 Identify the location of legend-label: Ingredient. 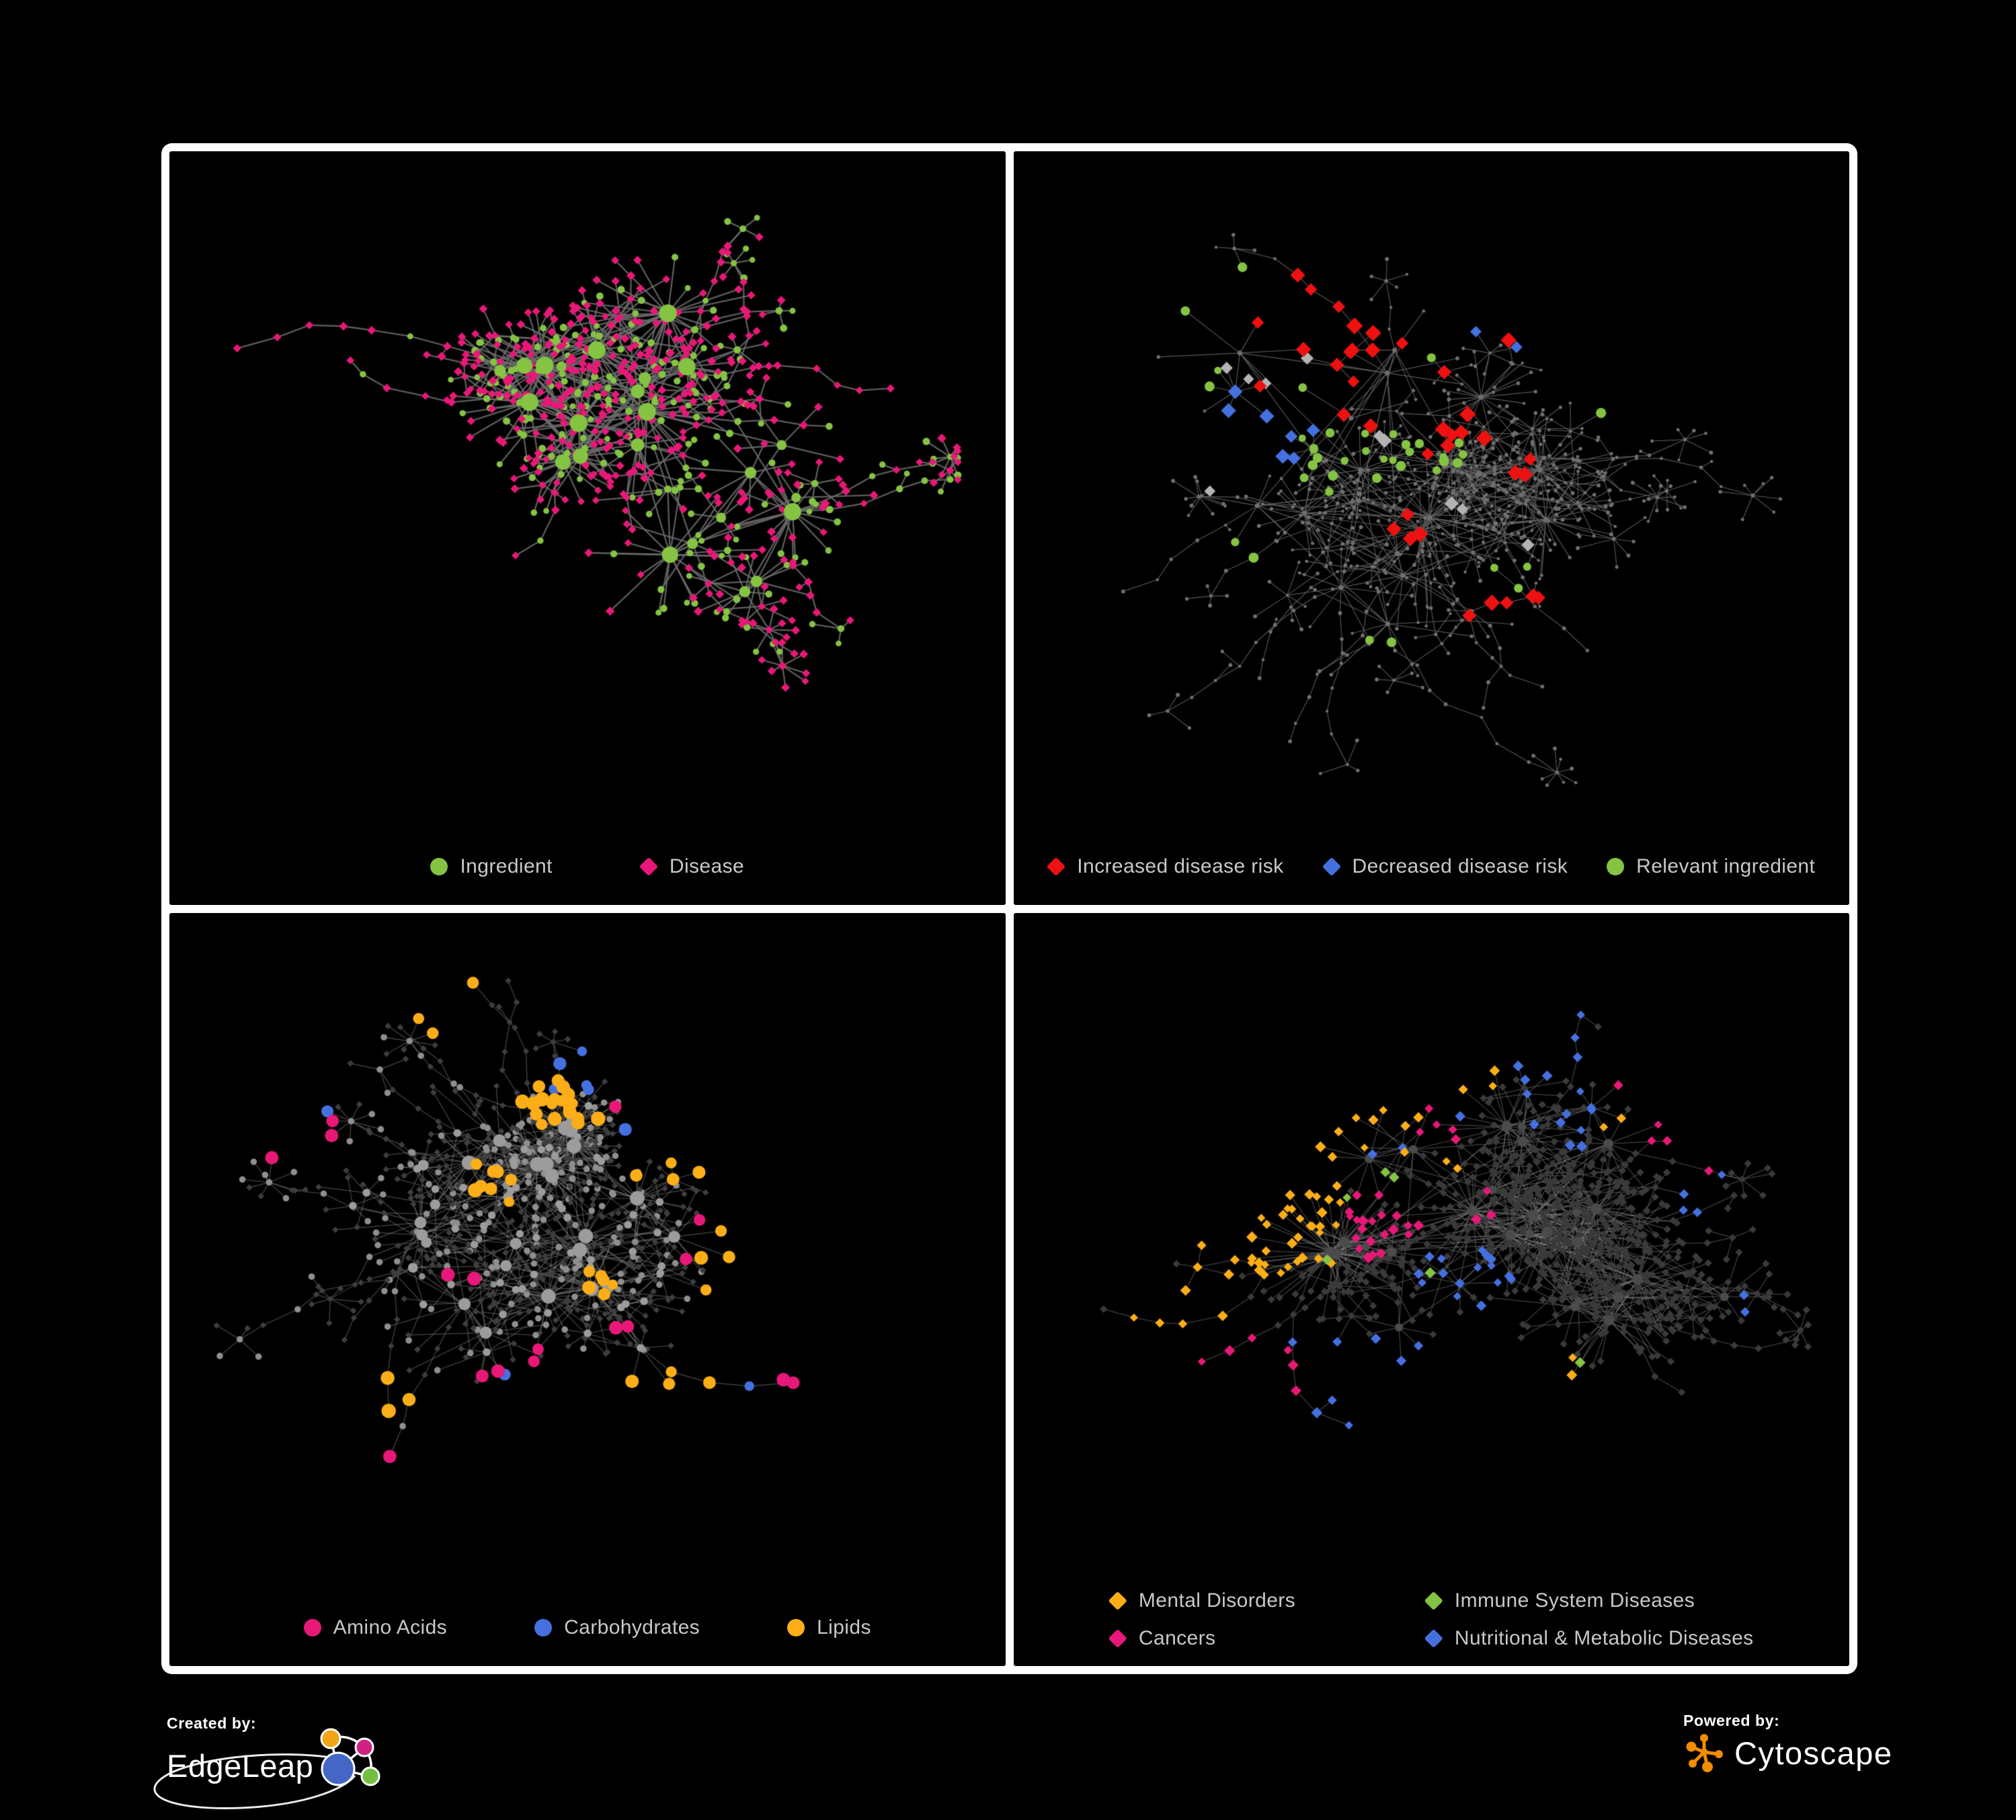
(506, 866).